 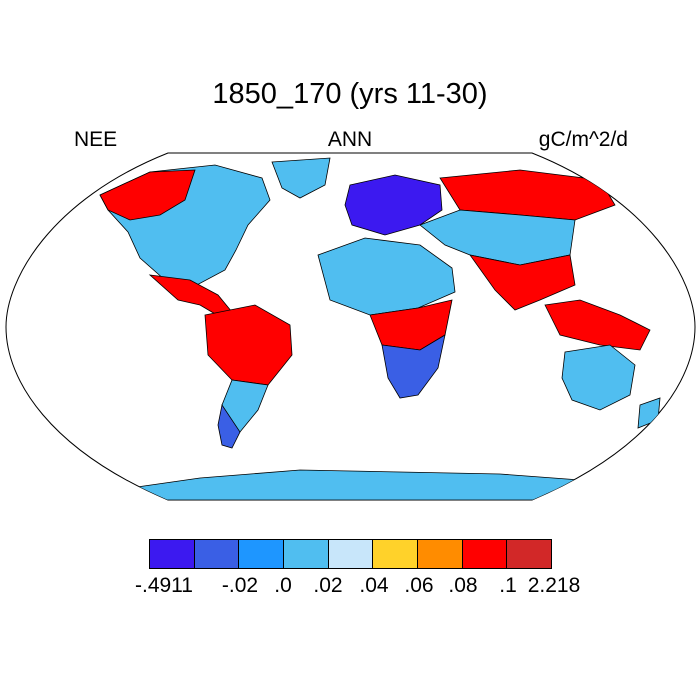 What do you see at coordinates (240, 585) in the screenshot?
I see `colorbar-label: -.02` at bounding box center [240, 585].